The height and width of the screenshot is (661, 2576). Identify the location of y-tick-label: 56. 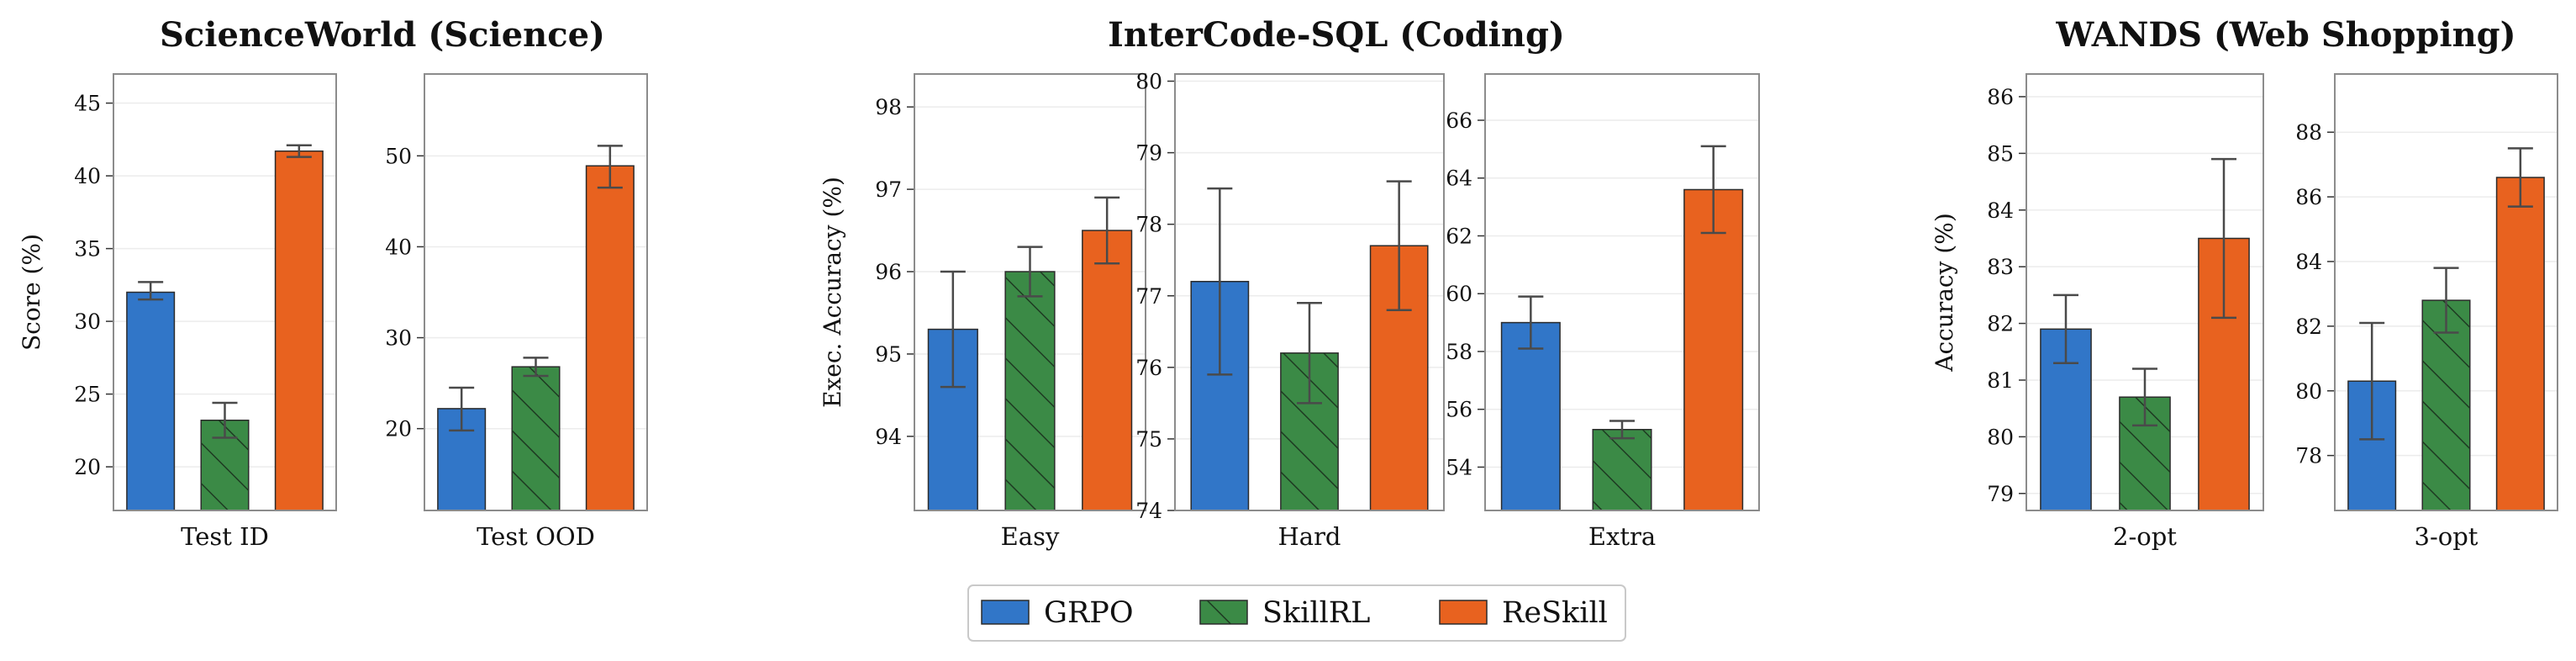
(1459, 410).